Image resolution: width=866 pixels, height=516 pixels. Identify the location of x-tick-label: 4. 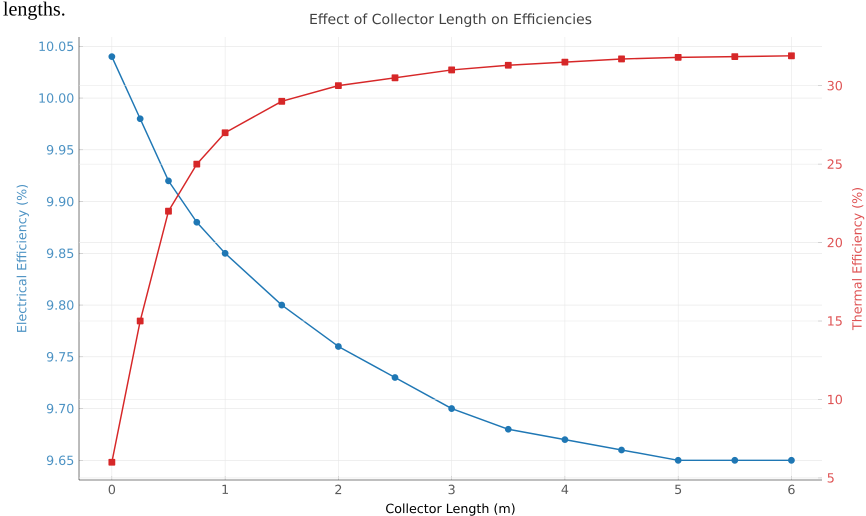
(565, 489).